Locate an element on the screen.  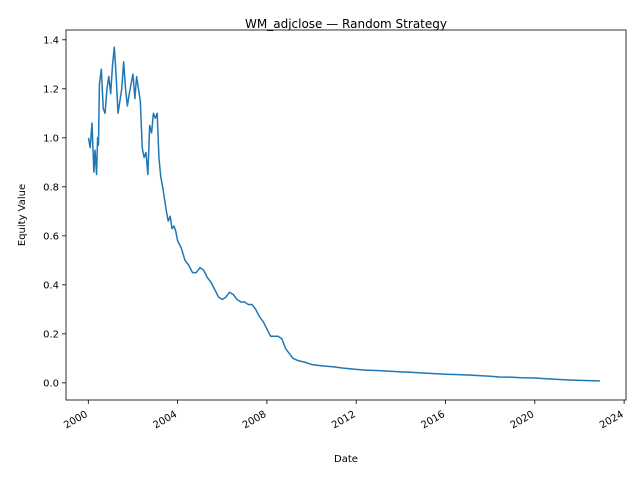
y-axis-title: Equity Value is located at coordinates (22, 215).